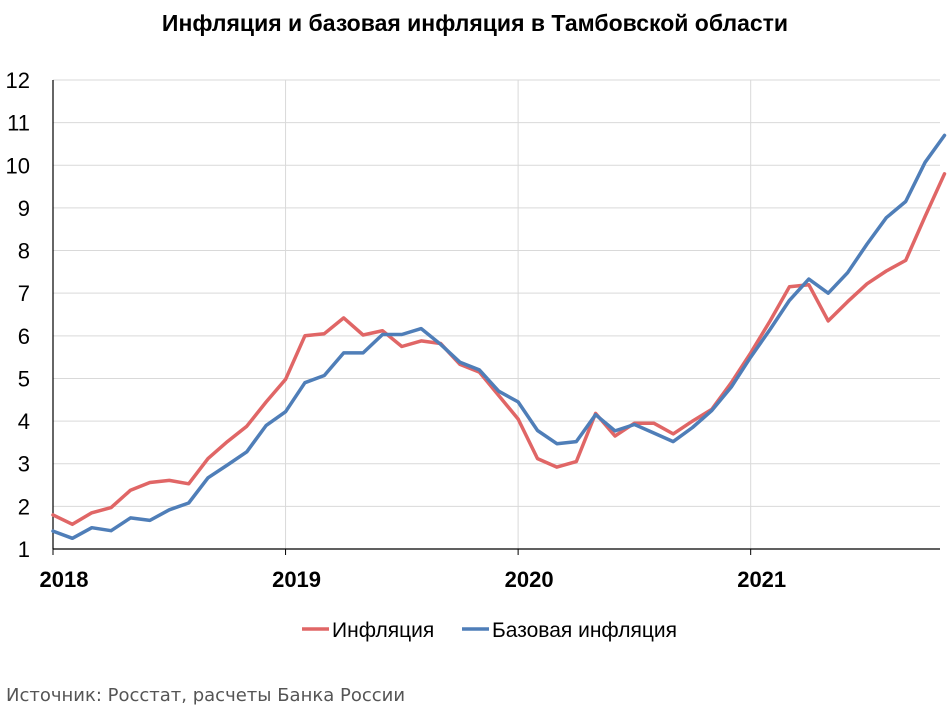  Describe the element at coordinates (18, 165) in the screenshot. I see `y-tick-label: 10` at that location.